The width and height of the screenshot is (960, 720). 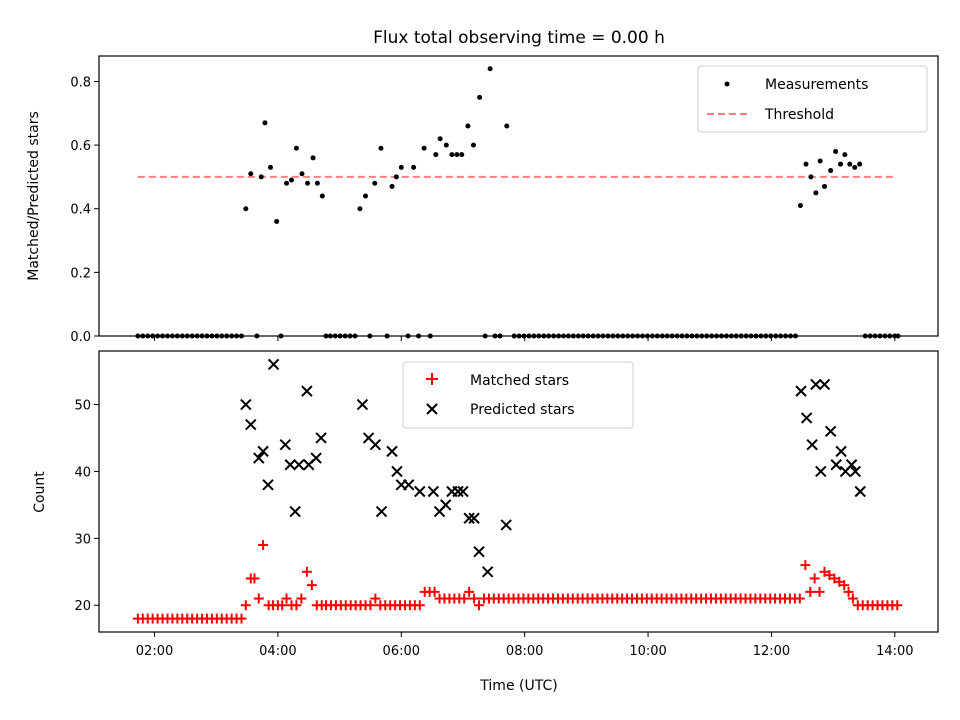 I want to click on legend-measurements-marker, so click(x=727, y=84).